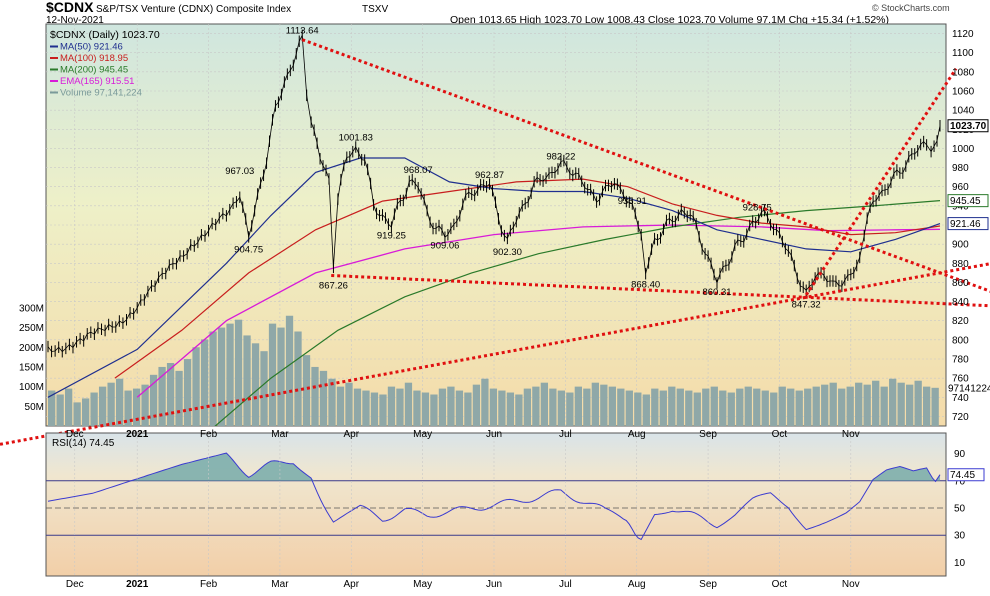  I want to click on rsi-tick-label: 50, so click(960, 509).